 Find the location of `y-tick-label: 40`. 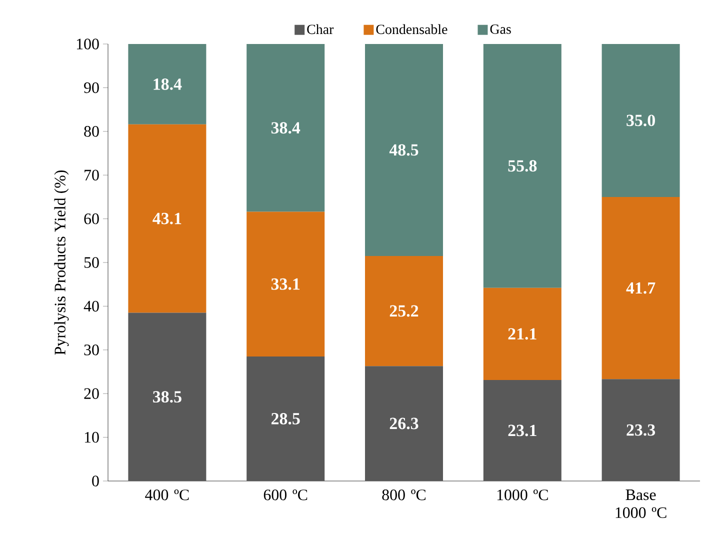

y-tick-label: 40 is located at coordinates (91, 306).